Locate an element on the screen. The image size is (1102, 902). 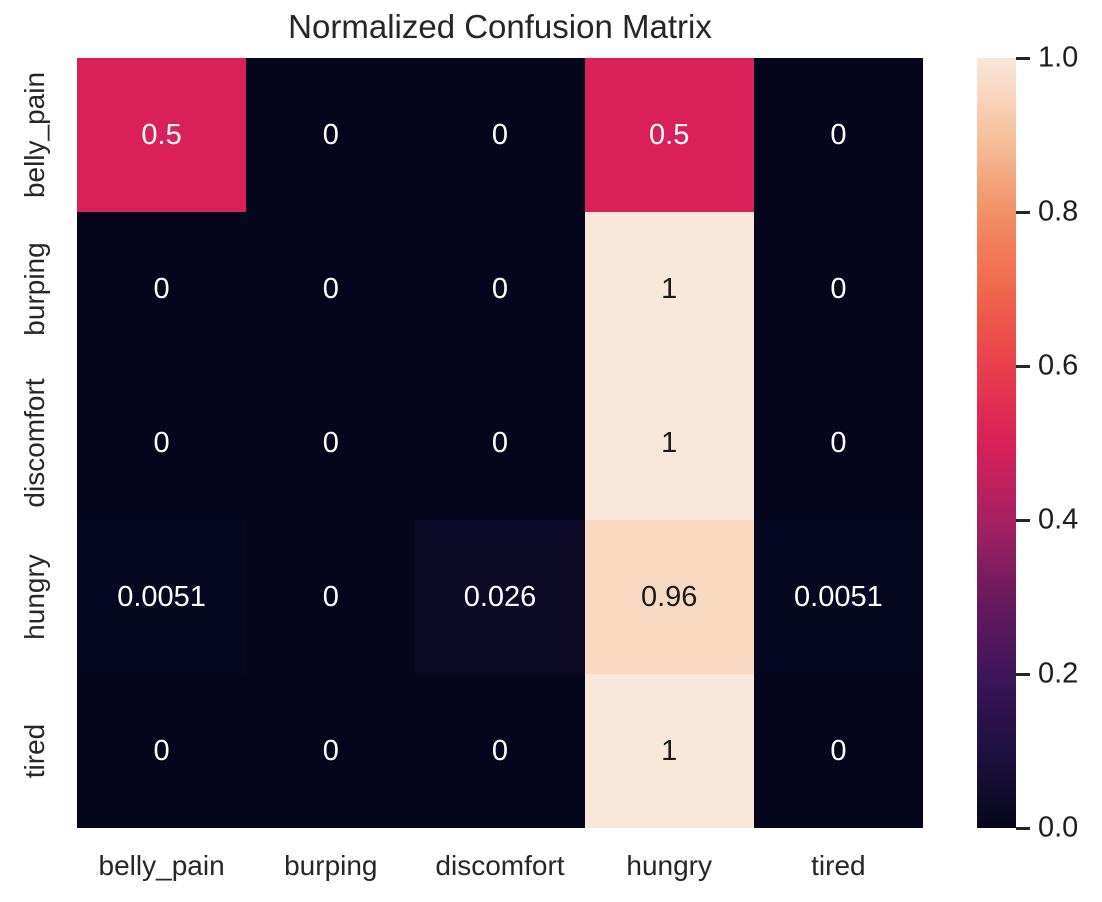
colorbar-tick-label: 0.6 is located at coordinates (1058, 365).